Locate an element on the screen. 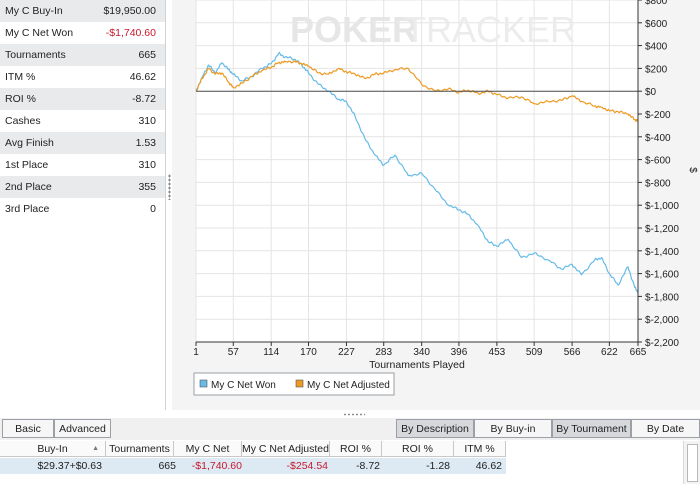 This screenshot has height=484, width=700. y-tick-label: $-600 is located at coordinates (658, 161).